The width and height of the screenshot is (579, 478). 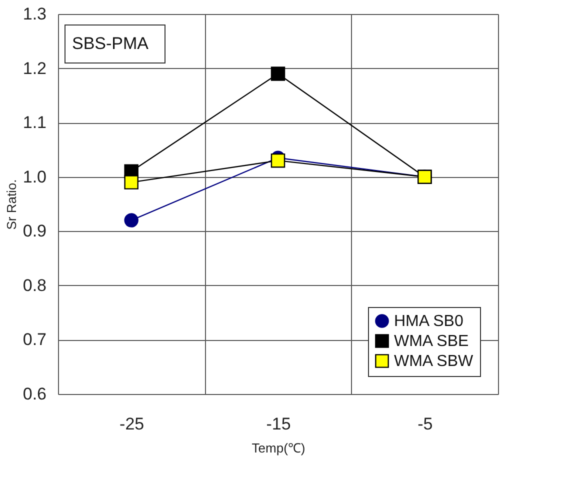 What do you see at coordinates (34, 340) in the screenshot?
I see `y-tick-label: 0.7` at bounding box center [34, 340].